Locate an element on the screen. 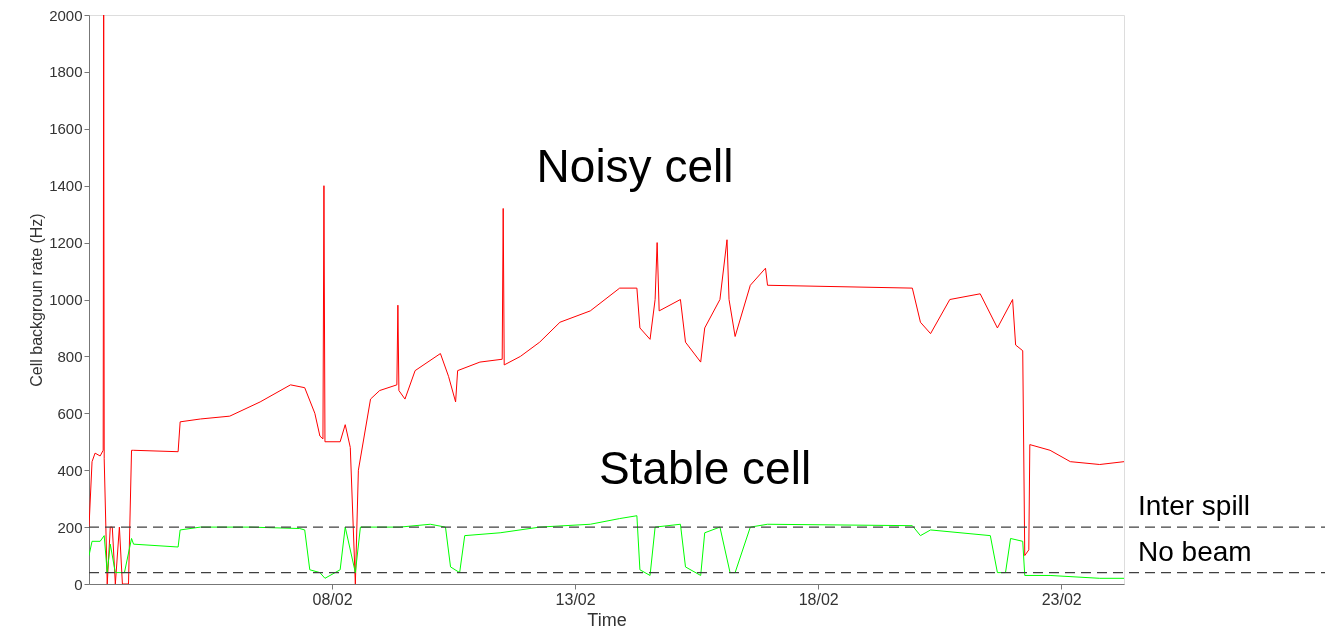  x-tick-label: 13/02 is located at coordinates (575, 599).